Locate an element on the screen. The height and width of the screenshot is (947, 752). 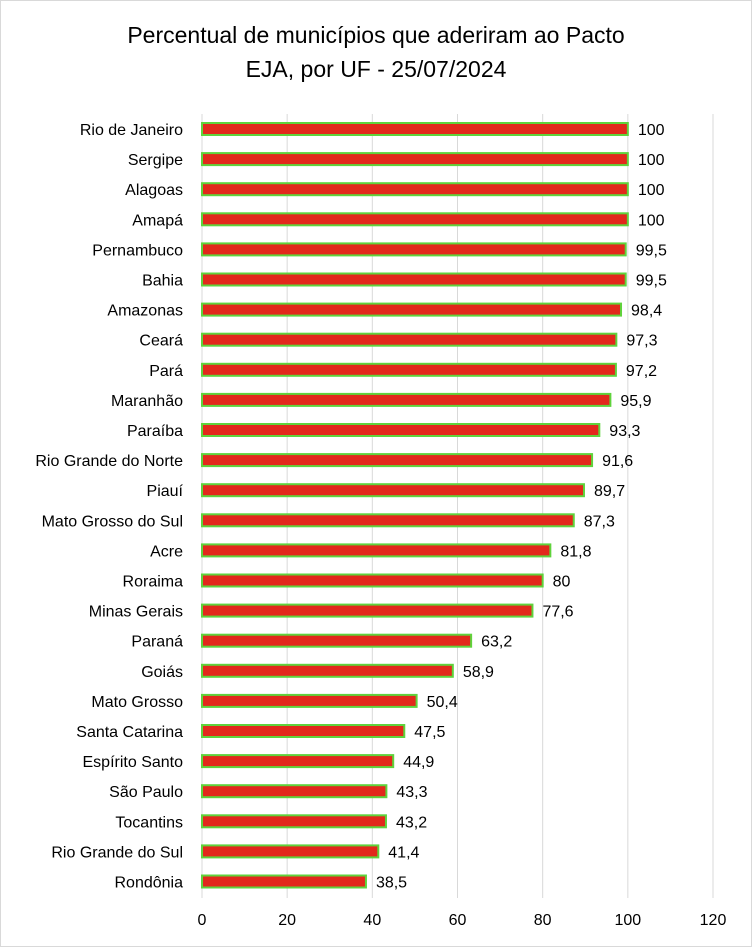
category-label: Pará is located at coordinates (166, 371).